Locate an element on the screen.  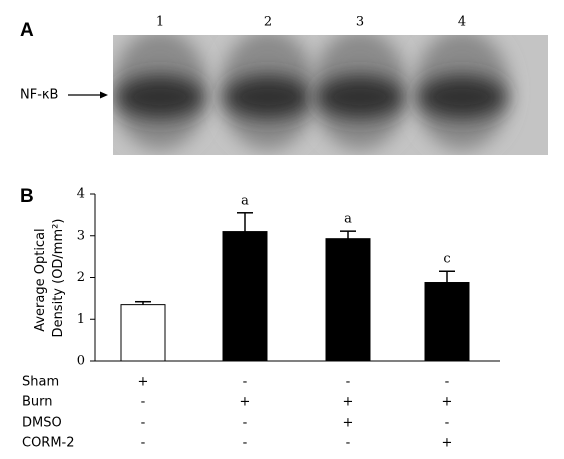
lane-label: 2 is located at coordinates (268, 22).